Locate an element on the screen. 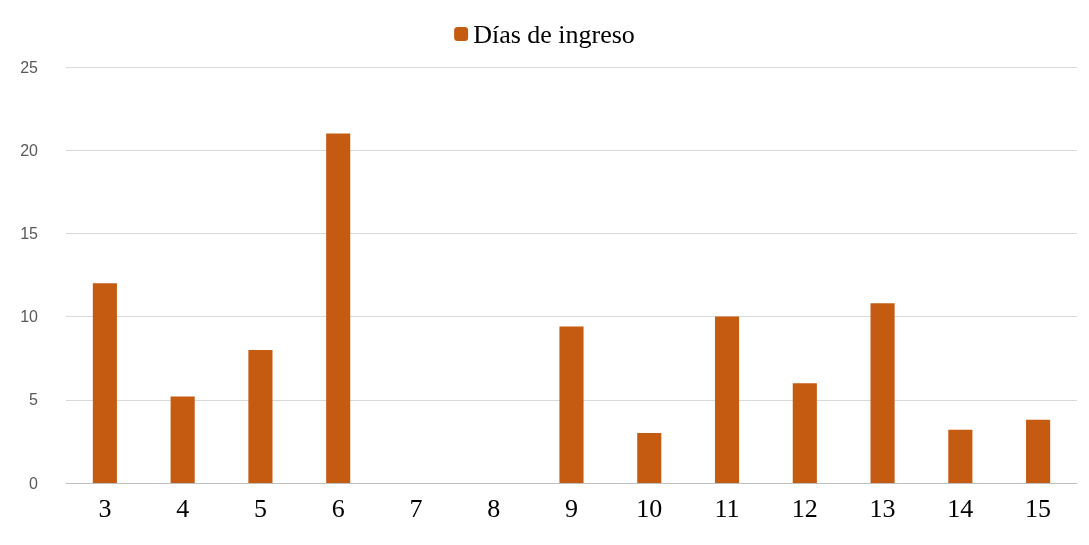 The image size is (1089, 545). y-tick-label: 5 is located at coordinates (34, 400).